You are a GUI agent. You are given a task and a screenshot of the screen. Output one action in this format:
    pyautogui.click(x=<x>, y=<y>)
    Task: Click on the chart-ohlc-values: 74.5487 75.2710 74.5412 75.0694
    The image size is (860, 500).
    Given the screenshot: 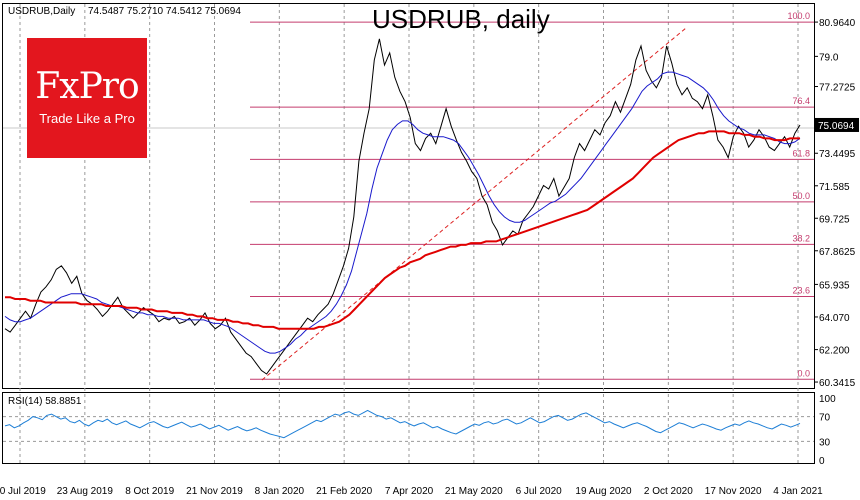 What is the action you would take?
    pyautogui.click(x=164, y=11)
    